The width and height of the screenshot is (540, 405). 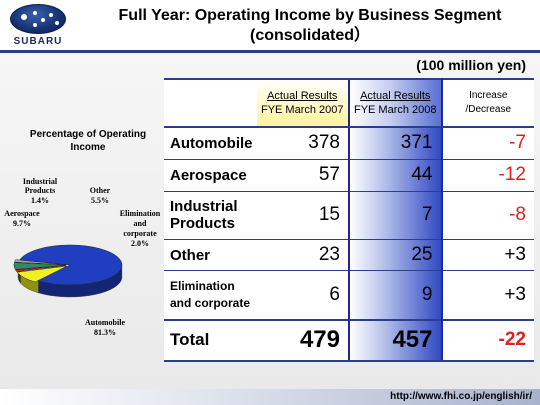 I want to click on pie-slice-industrial-products, so click(x=40, y=268).